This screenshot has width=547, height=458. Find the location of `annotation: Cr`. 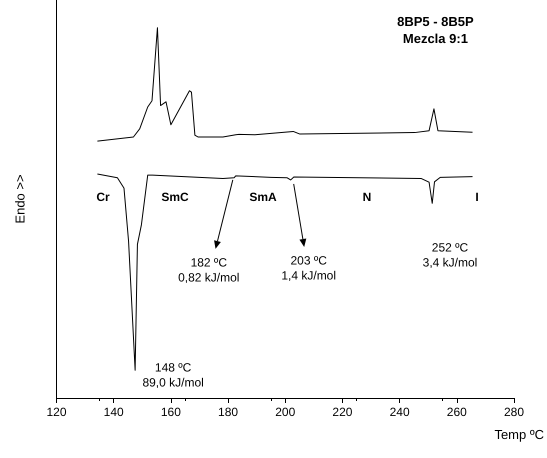

annotation: Cr is located at coordinates (103, 197).